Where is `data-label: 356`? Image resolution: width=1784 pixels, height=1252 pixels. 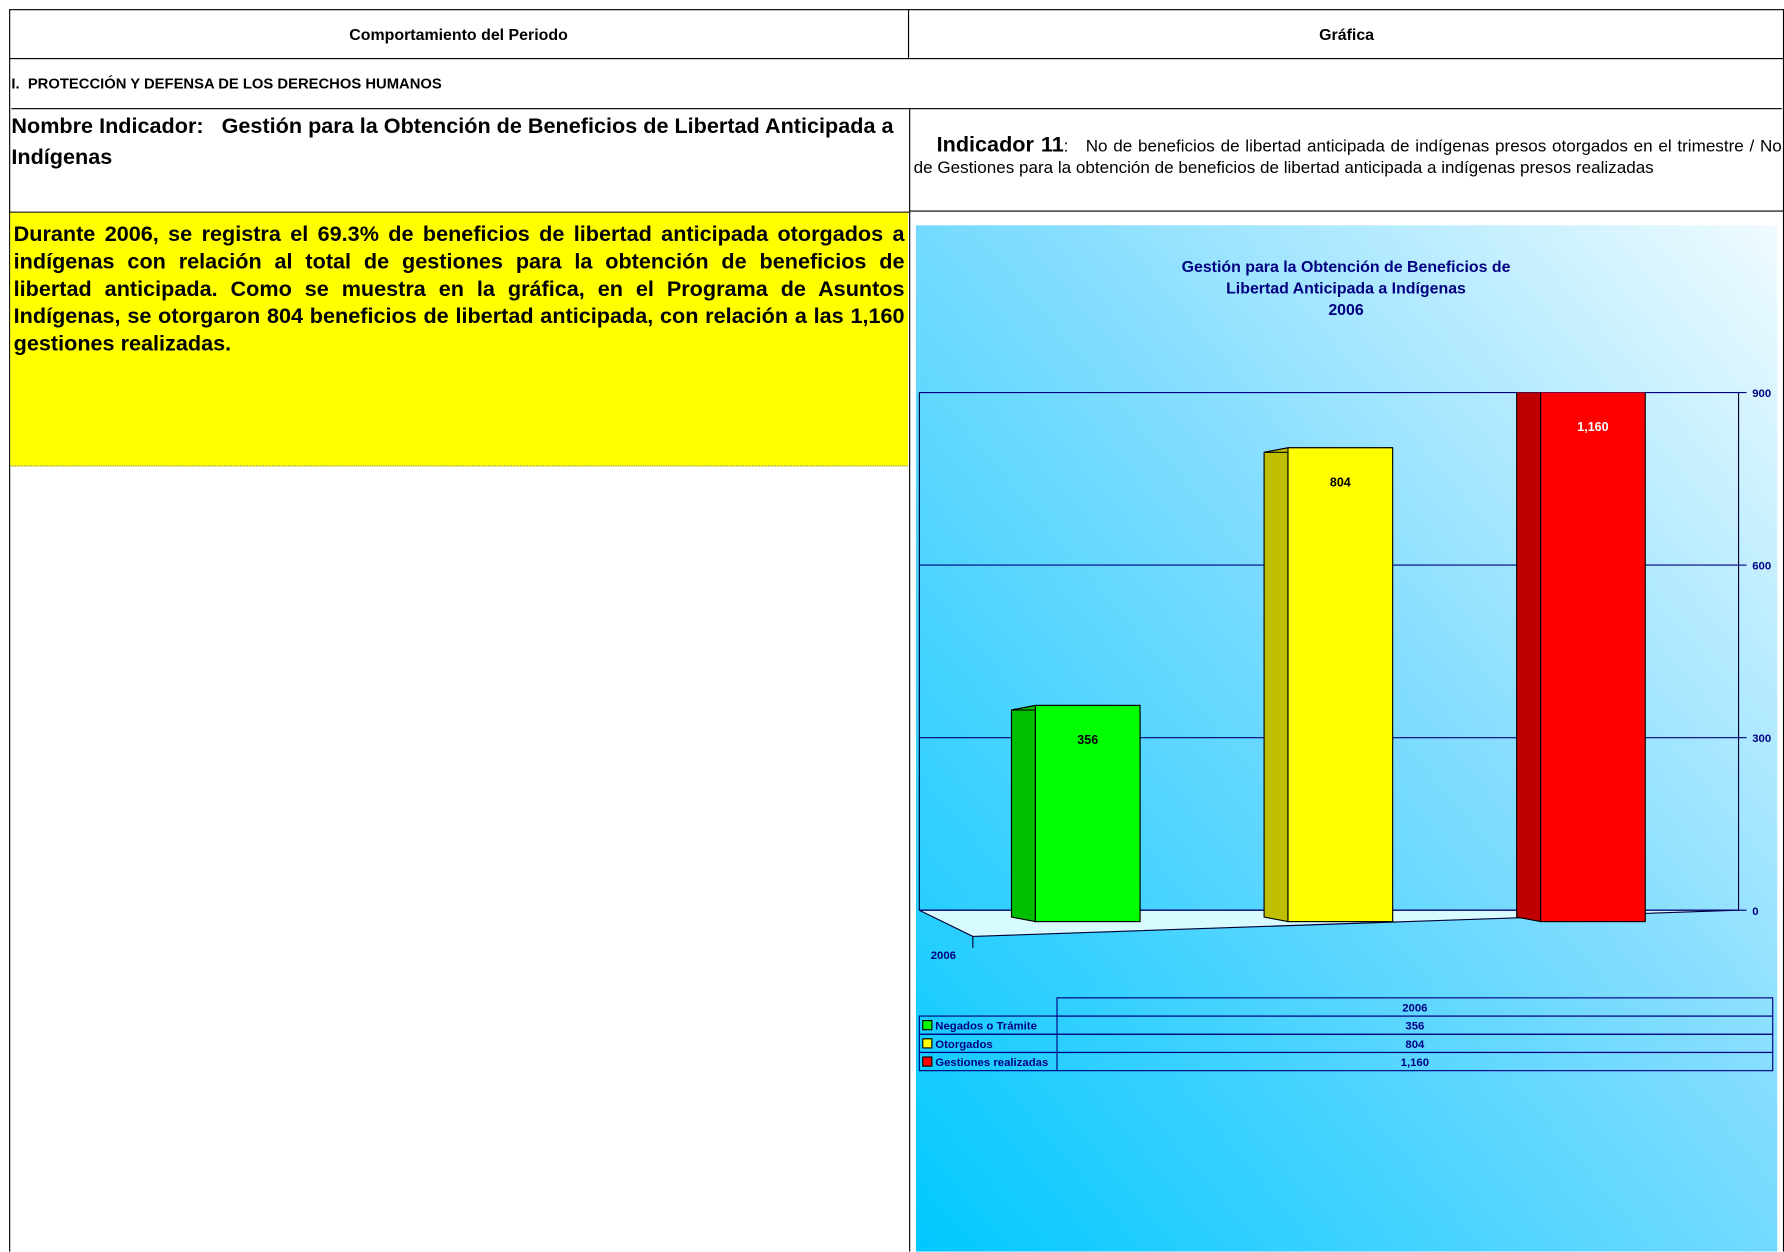 data-label: 356 is located at coordinates (1087, 740).